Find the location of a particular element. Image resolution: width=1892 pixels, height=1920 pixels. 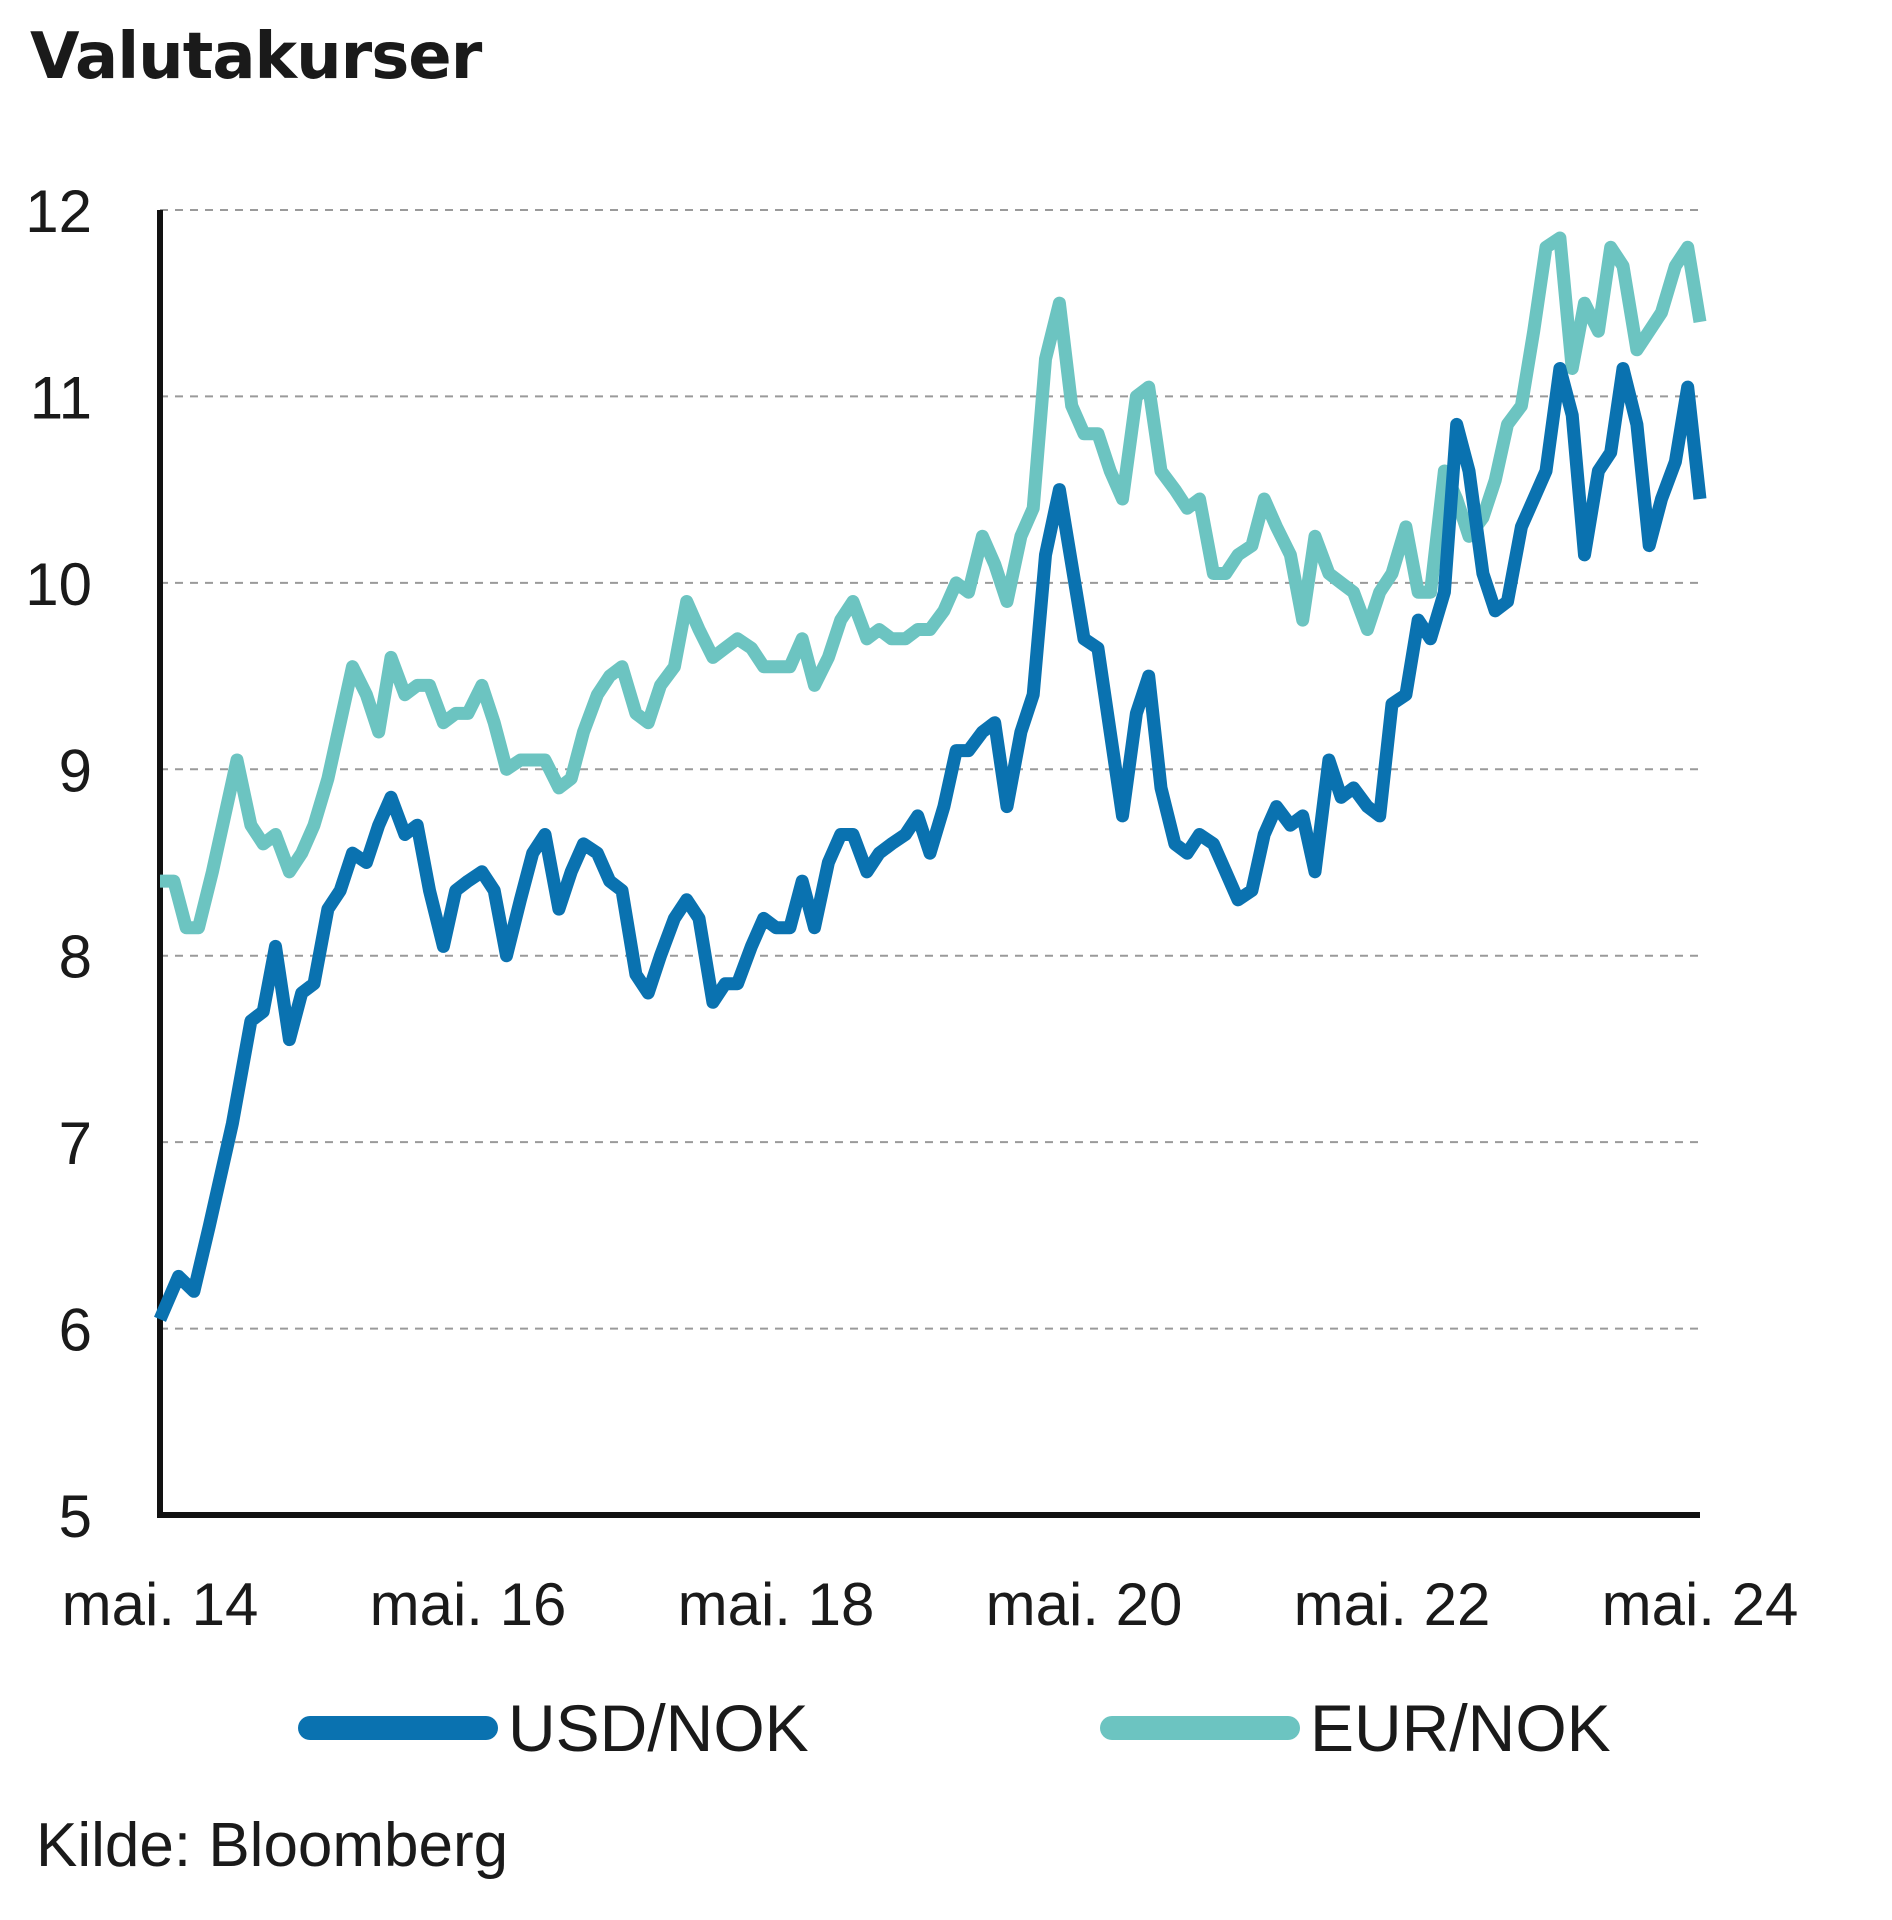

legend-item-usd-nok: USD/NOK is located at coordinates (553, 1728).